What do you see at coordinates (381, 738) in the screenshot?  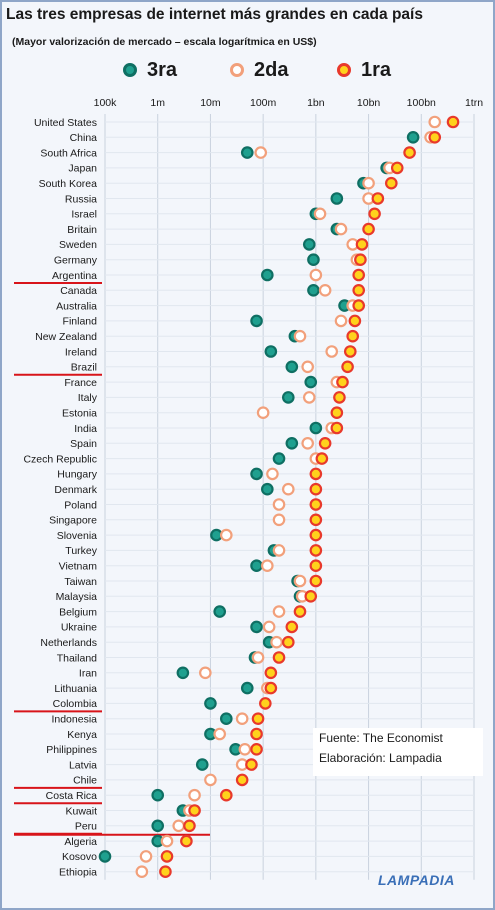 I see `source-line: Fuente: The Economist` at bounding box center [381, 738].